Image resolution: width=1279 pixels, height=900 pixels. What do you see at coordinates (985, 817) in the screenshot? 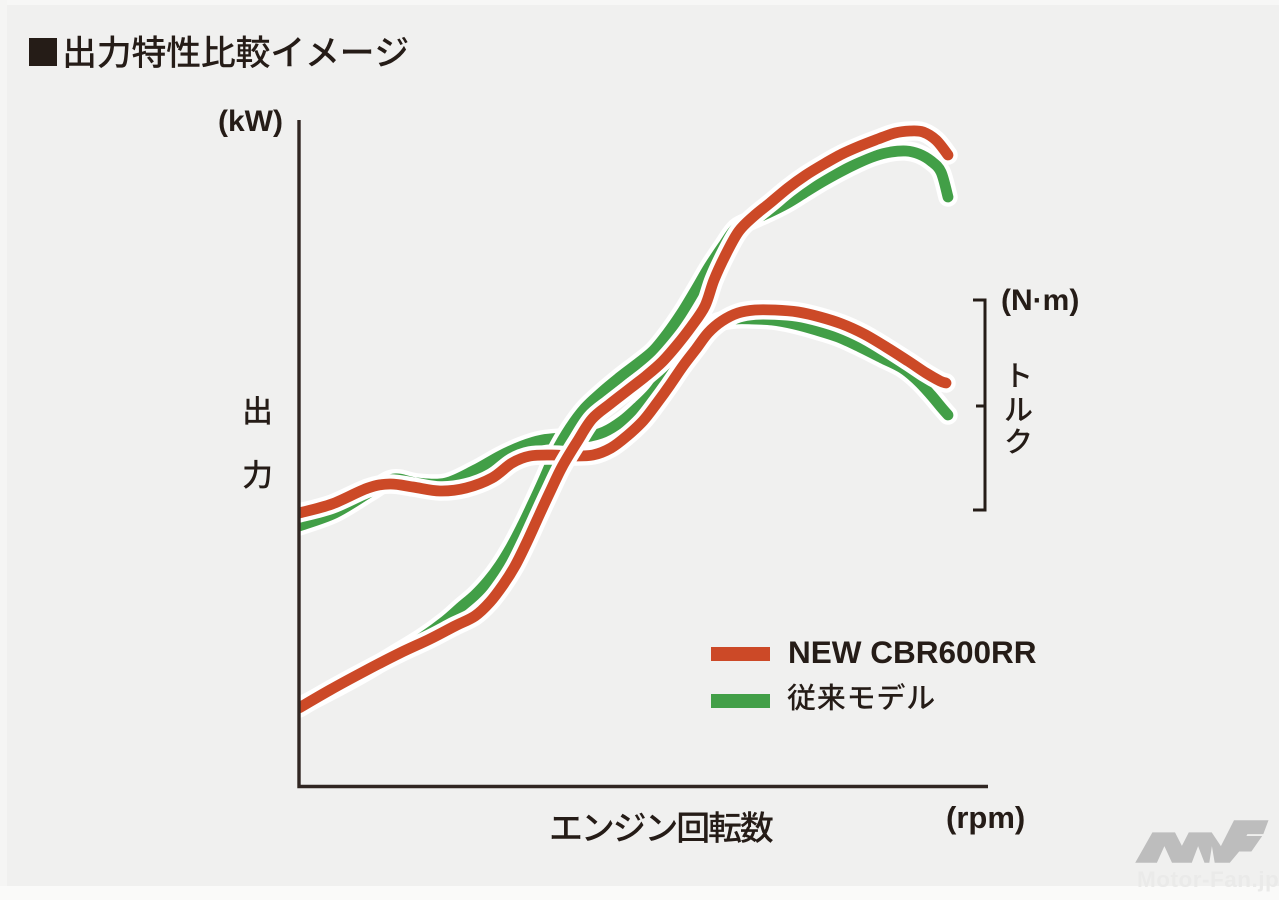
I see `svg-text: (rpm)` at bounding box center [985, 817].